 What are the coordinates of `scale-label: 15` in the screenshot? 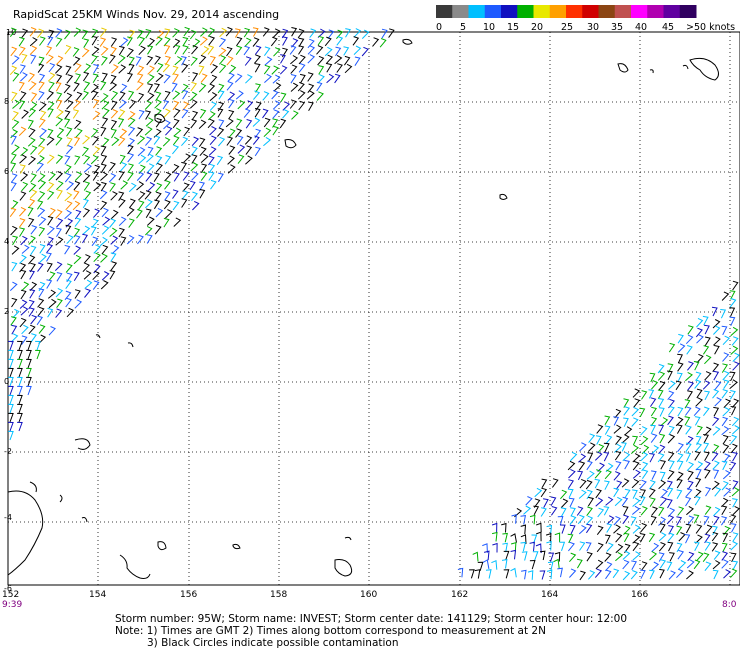 It's located at (513, 27).